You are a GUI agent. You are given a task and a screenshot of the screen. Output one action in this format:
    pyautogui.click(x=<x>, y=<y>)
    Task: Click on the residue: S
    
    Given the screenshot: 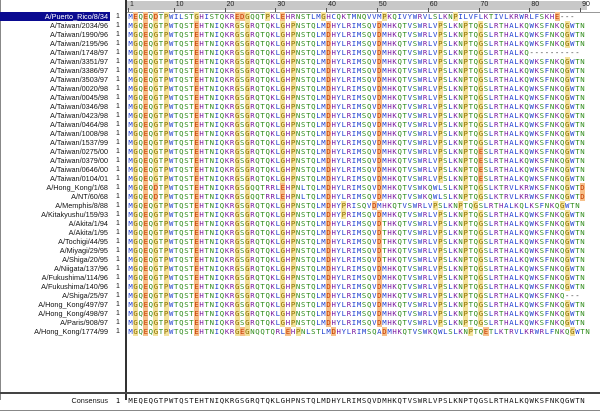 What is the action you would take?
    pyautogui.click(x=186, y=295)
    